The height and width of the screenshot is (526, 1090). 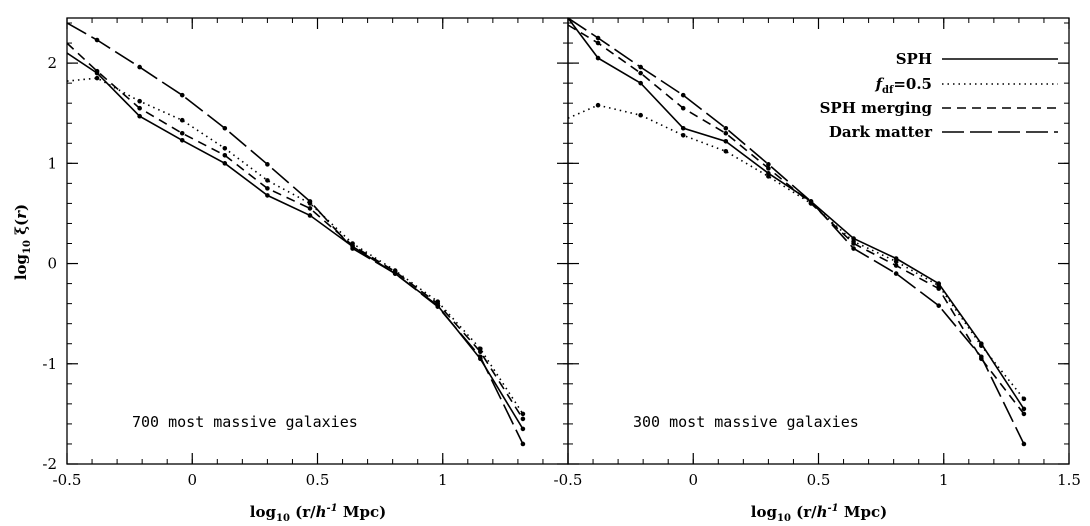 I want to click on legend-label-sph-merging: SPH merging, so click(x=876, y=108).